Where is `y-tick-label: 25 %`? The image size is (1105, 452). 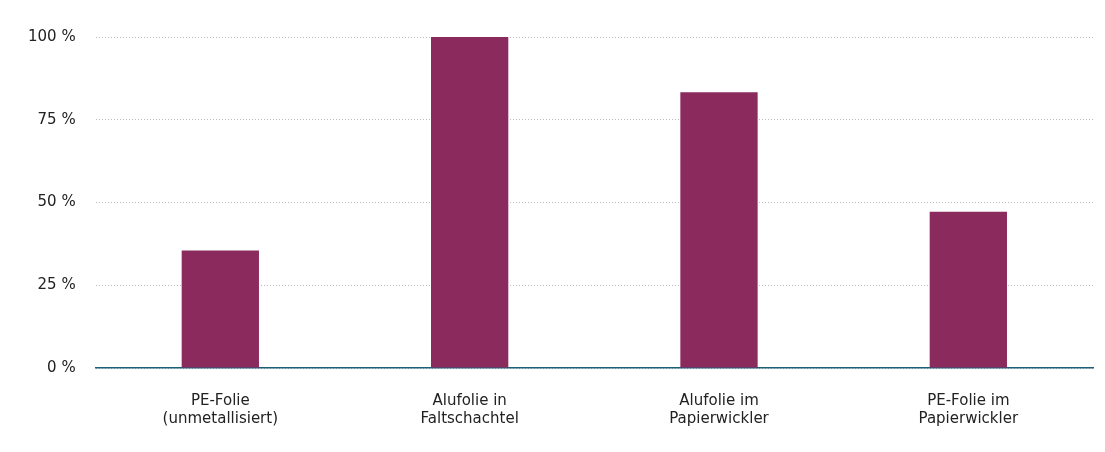
y-tick-label: 25 % is located at coordinates (56, 284).